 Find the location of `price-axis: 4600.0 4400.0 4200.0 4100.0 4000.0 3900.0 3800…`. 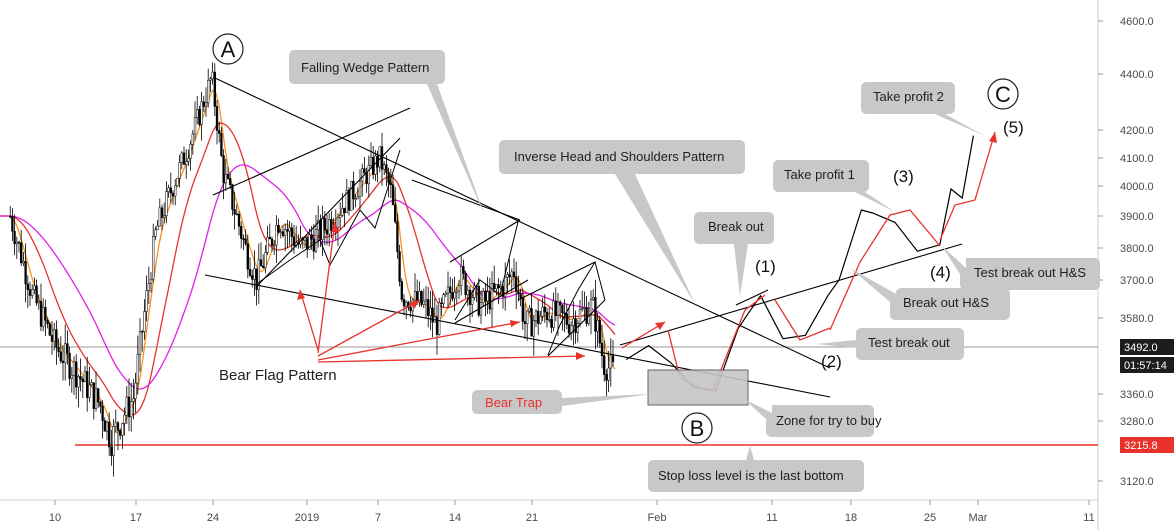

price-axis: 4600.0 4400.0 4200.0 4100.0 4000.0 3900.0 3800… is located at coordinates (1126, 252).